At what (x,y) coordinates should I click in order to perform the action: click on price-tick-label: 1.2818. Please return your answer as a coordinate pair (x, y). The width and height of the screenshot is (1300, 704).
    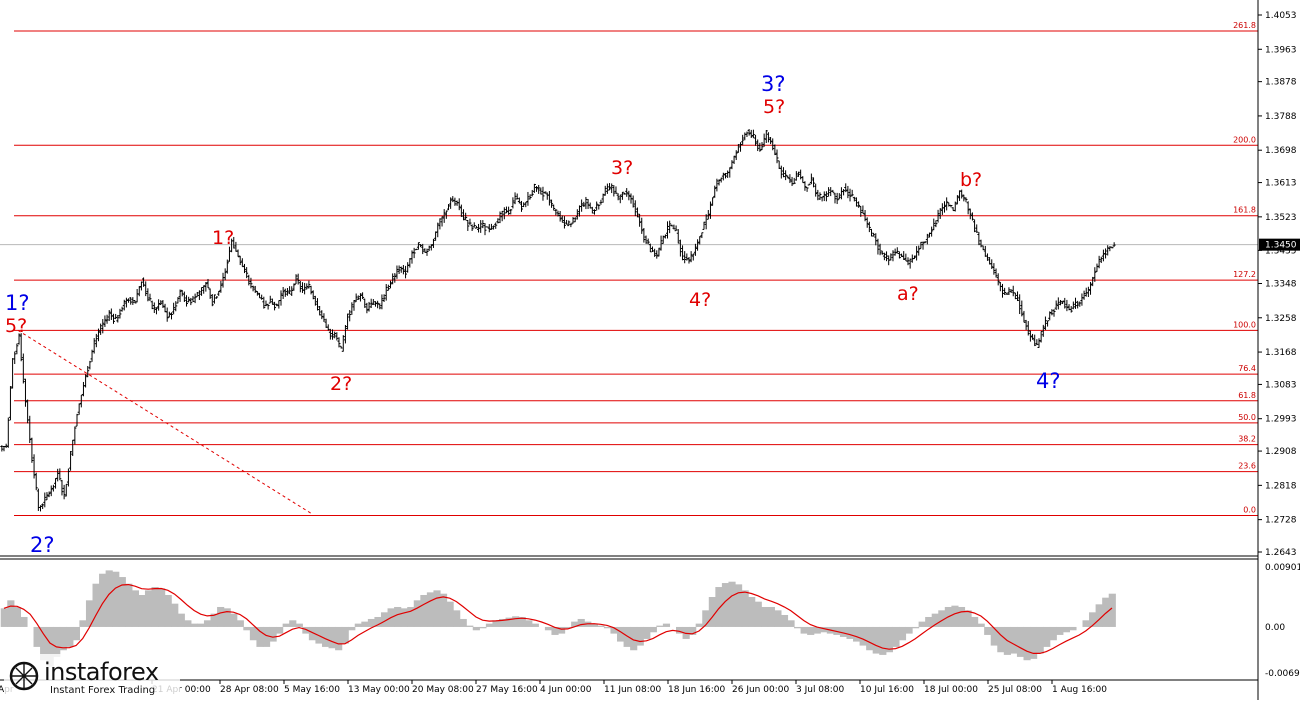
    Looking at the image, I should click on (1281, 486).